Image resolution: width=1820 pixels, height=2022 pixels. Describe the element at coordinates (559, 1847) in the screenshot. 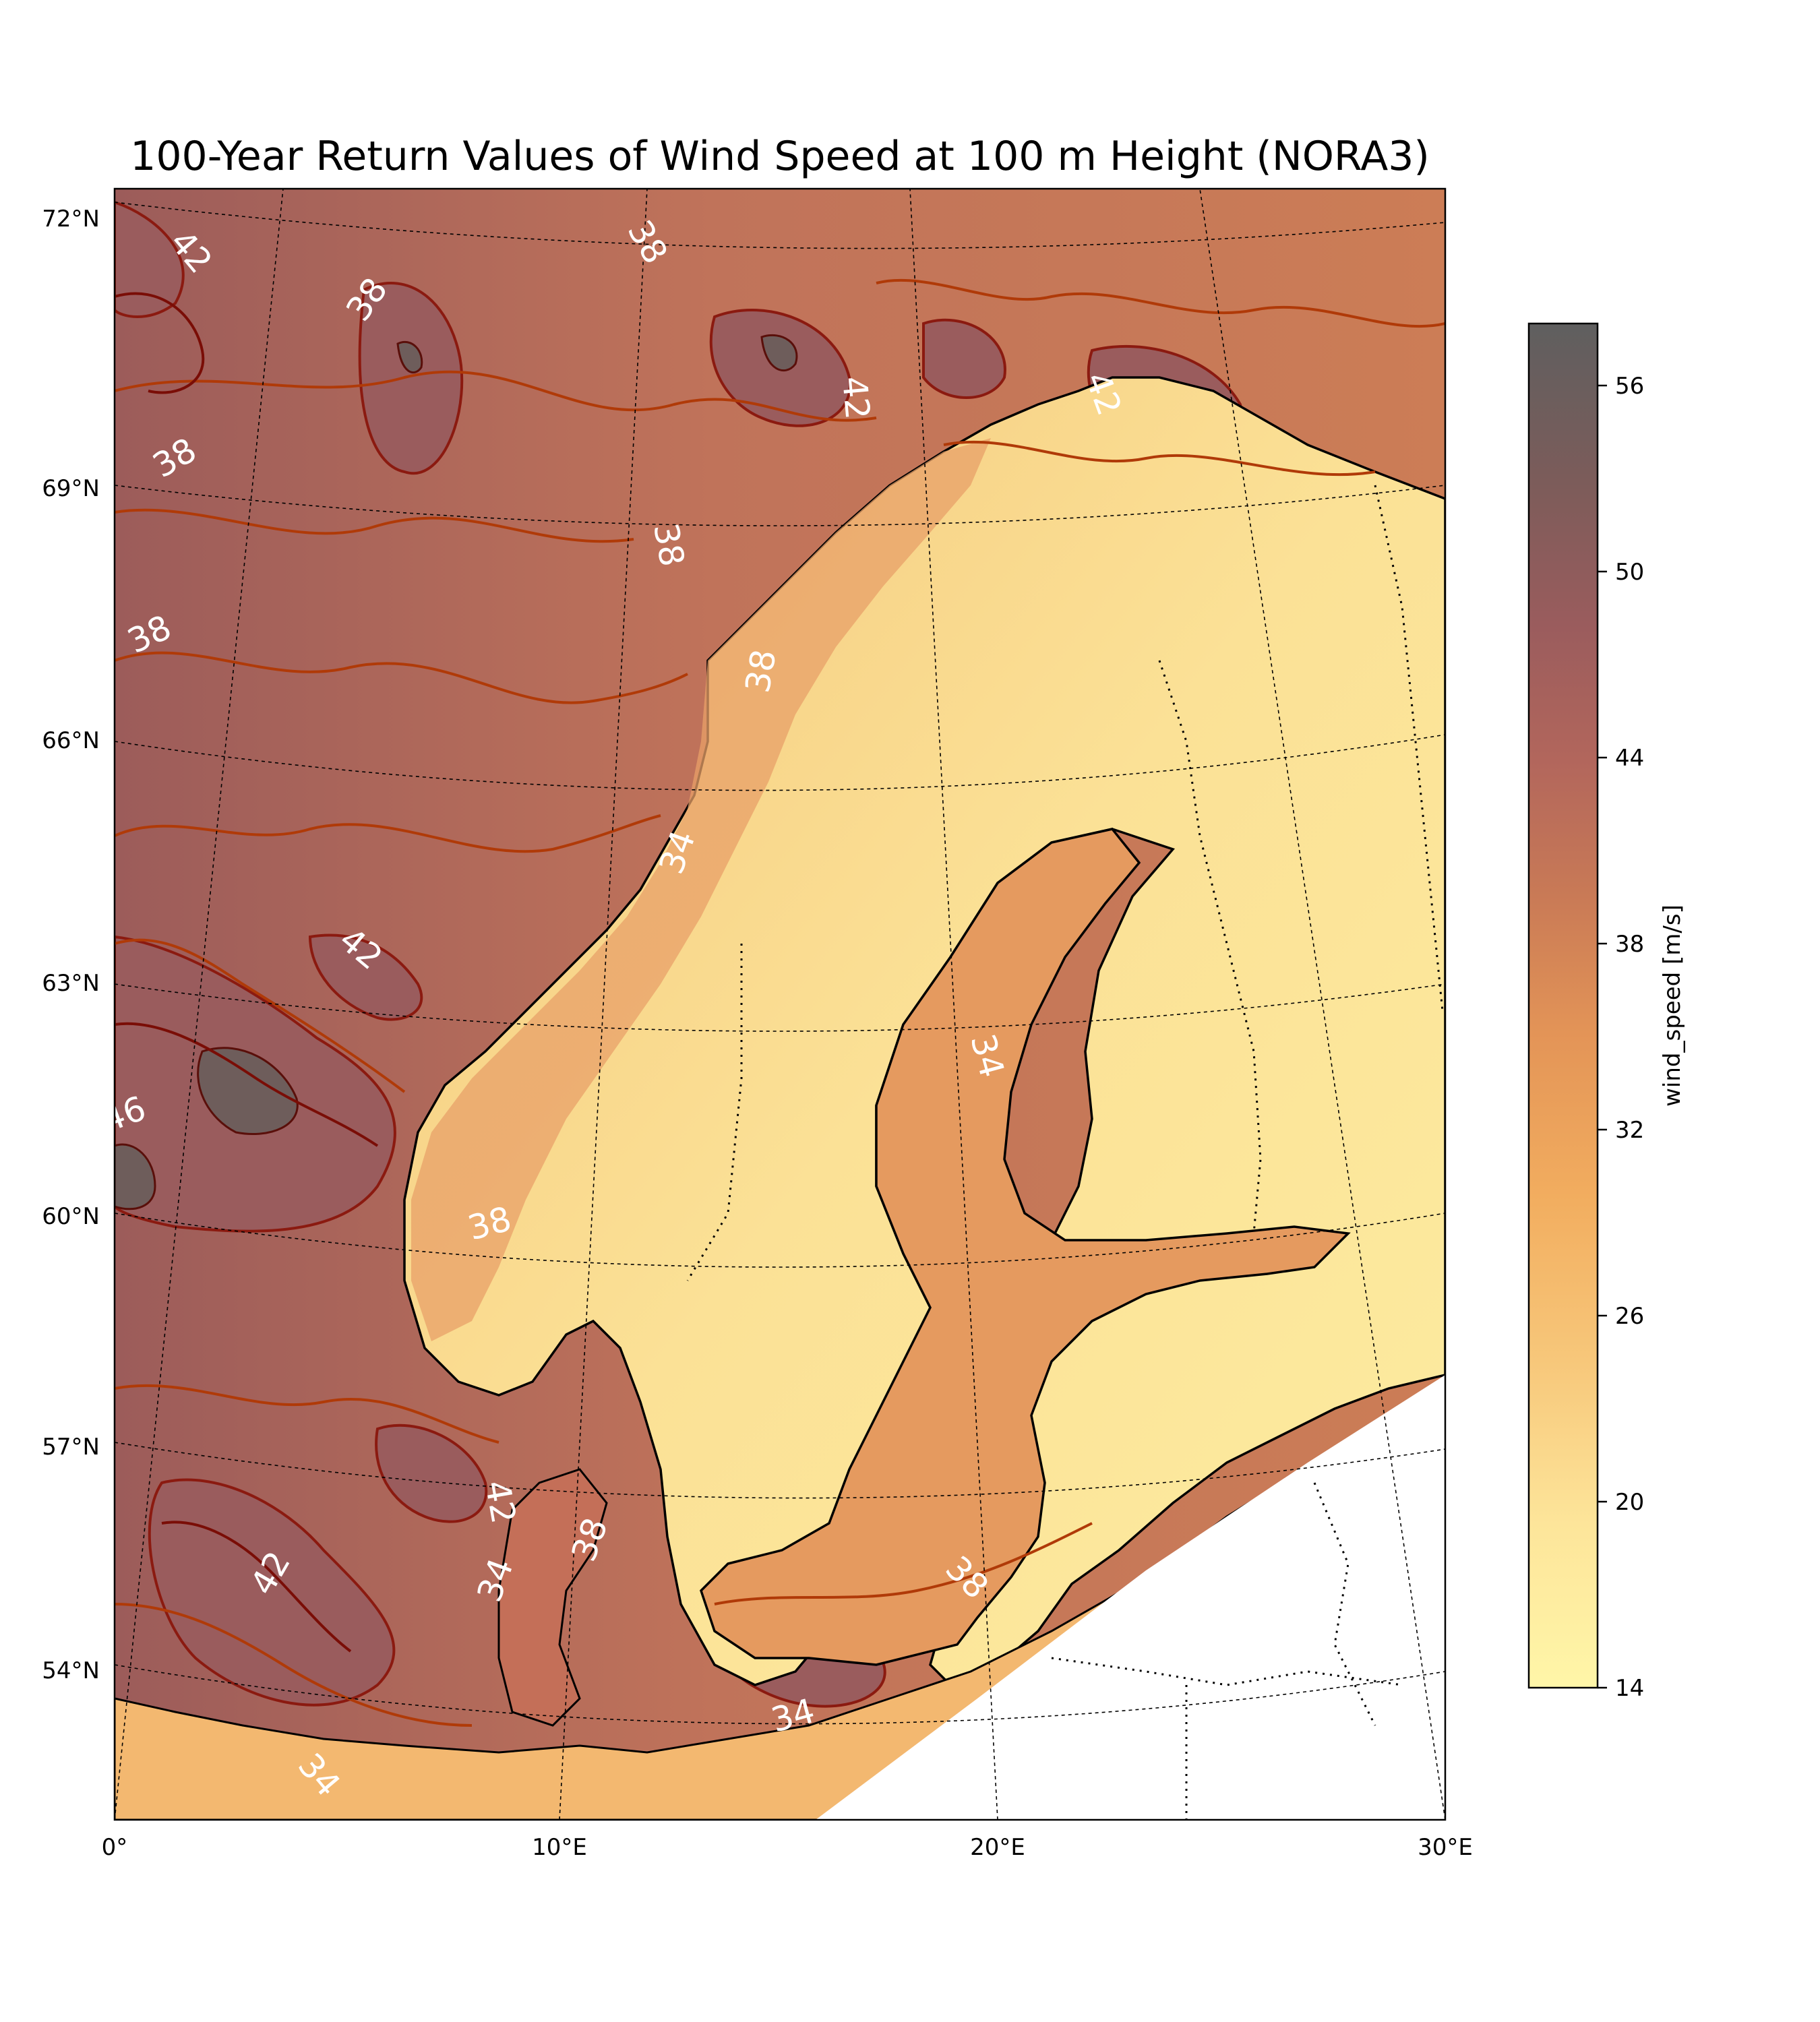

I see `lon-tick-label: 10°E` at that location.